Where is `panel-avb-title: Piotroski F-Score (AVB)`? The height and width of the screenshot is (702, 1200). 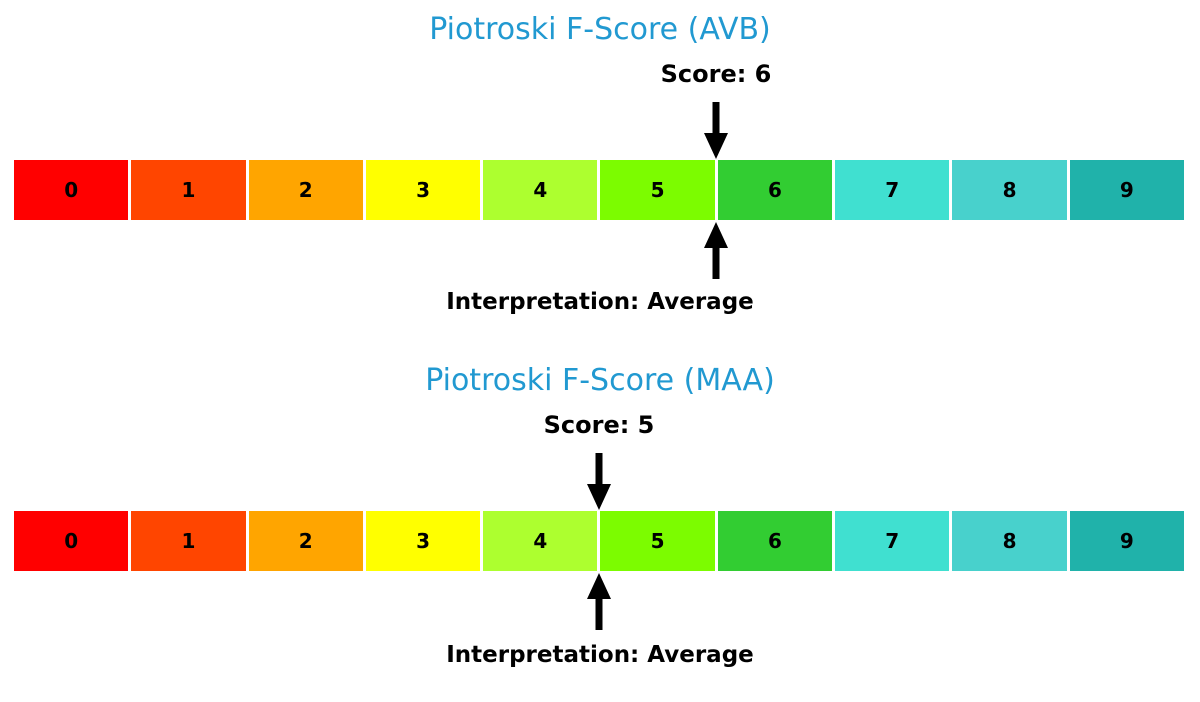 panel-avb-title: Piotroski F-Score (AVB) is located at coordinates (600, 29).